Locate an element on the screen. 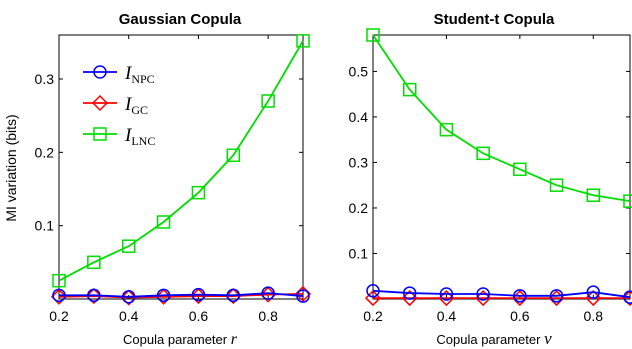 The height and width of the screenshot is (349, 632). legend-marker-npc is located at coordinates (100, 72).